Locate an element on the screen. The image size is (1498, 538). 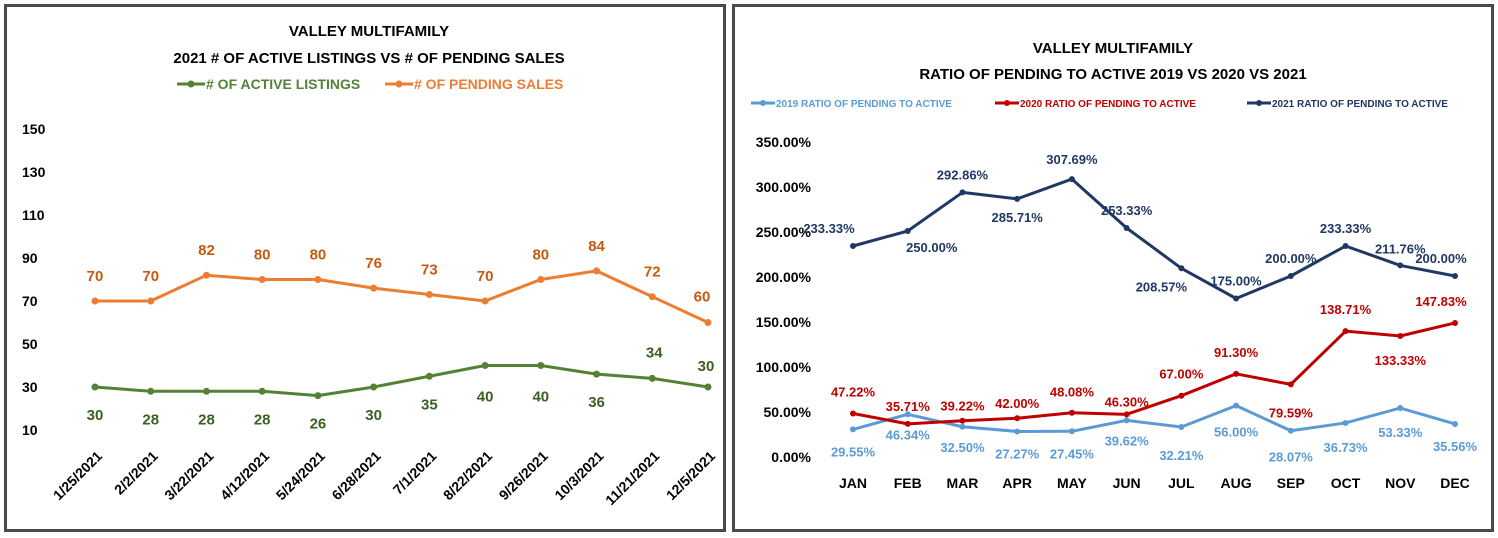
data-label-2020-ratio-of-pending-to-active: 42.00% is located at coordinates (1017, 403).